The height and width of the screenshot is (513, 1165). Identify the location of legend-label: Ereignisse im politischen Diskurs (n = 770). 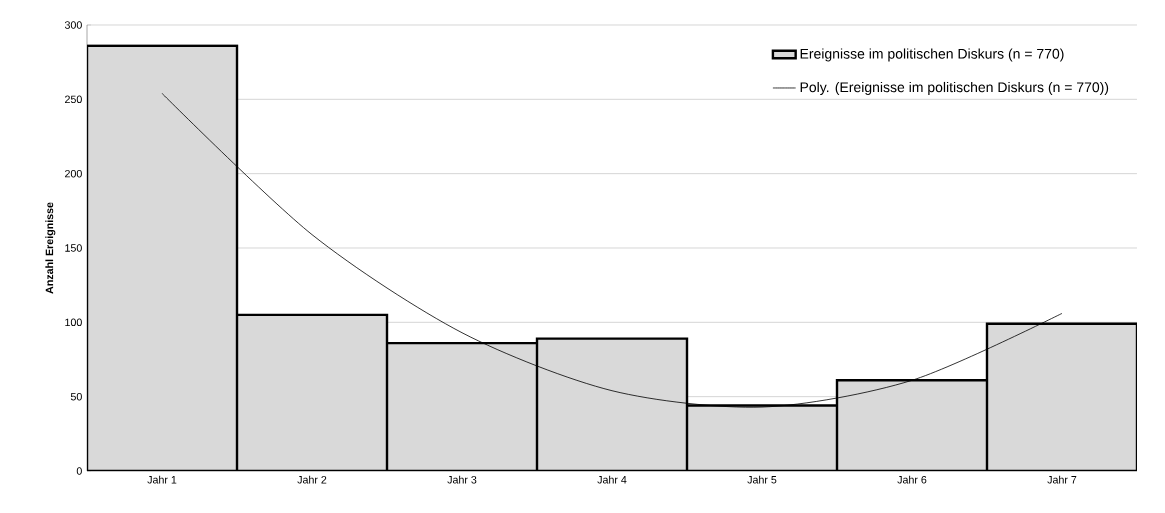
(932, 55).